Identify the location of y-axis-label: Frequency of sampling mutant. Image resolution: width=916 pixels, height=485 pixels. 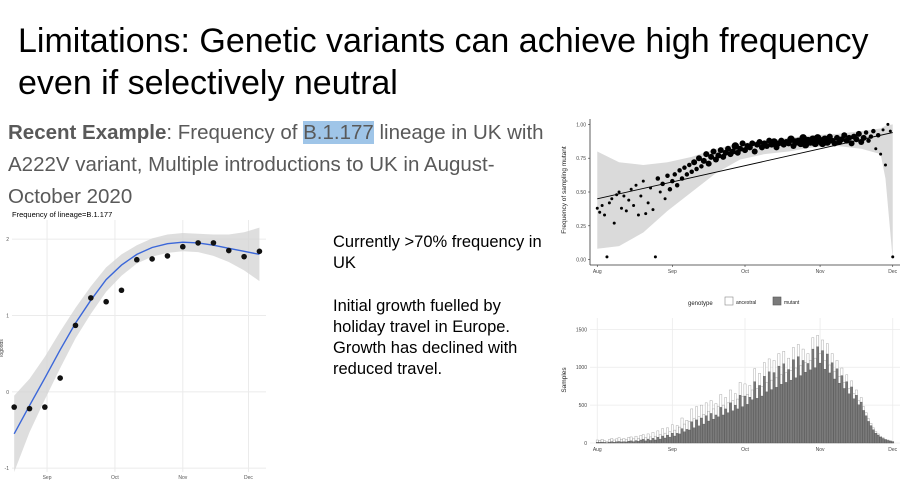
(564, 190).